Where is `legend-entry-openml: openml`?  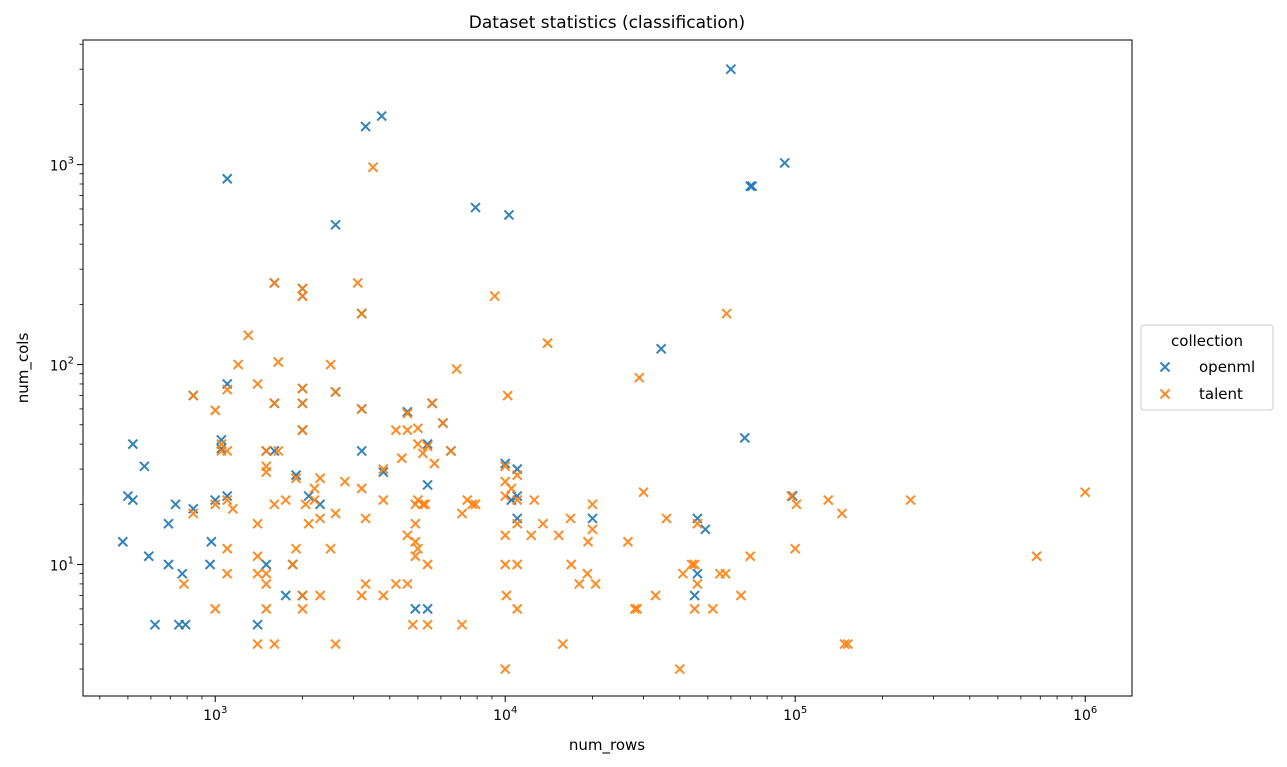 legend-entry-openml: openml is located at coordinates (1207, 367).